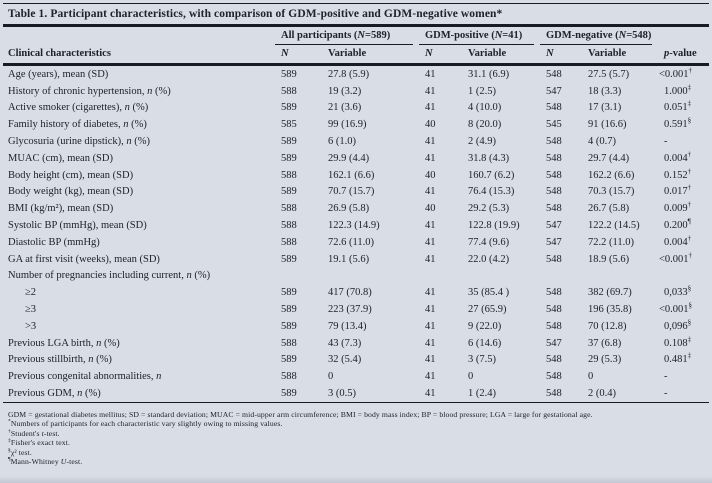 The width and height of the screenshot is (712, 483). I want to click on cell-p-value: 0.004†, so click(678, 157).